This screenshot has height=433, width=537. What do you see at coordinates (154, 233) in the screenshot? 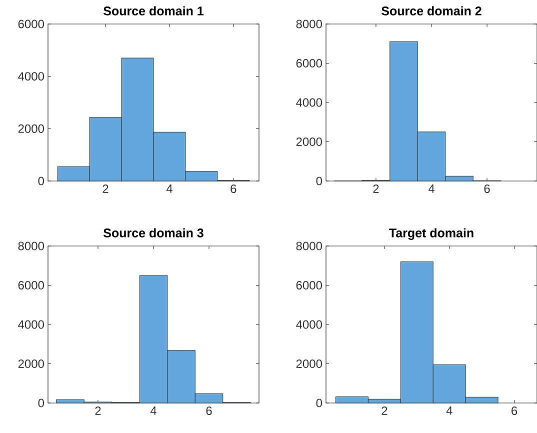
I see `chart-title: Source domain 3` at bounding box center [154, 233].